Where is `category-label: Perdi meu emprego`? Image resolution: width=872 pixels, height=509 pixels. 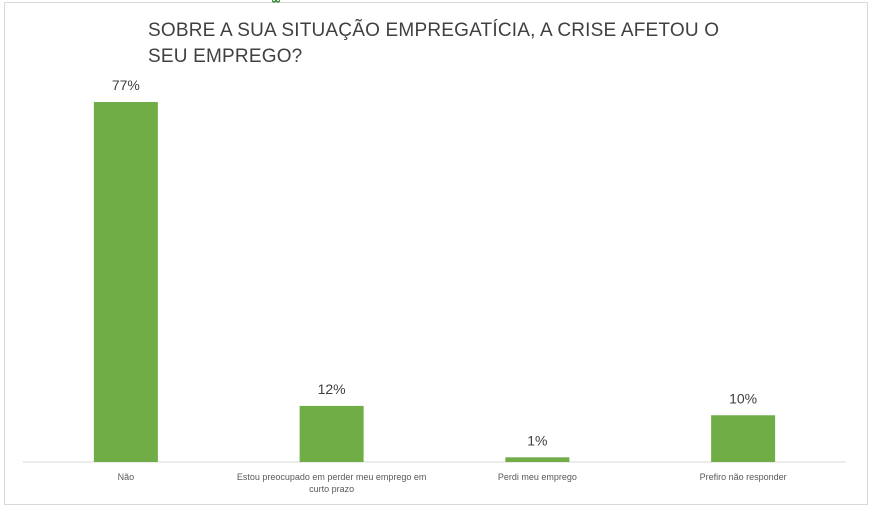
category-label: Perdi meu emprego is located at coordinates (537, 477).